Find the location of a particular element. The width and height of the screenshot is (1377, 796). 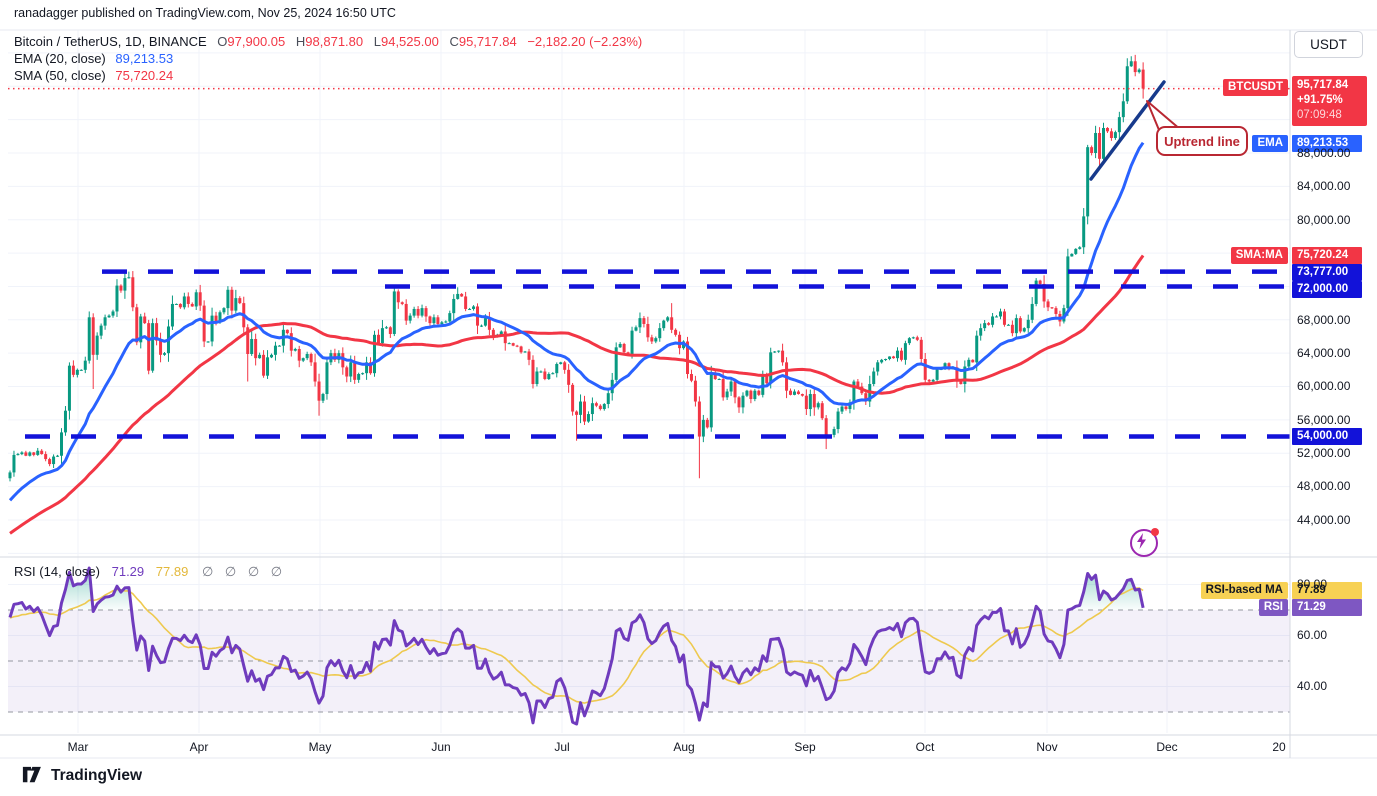

price-tick: 88,000.00 is located at coordinates (1324, 153).